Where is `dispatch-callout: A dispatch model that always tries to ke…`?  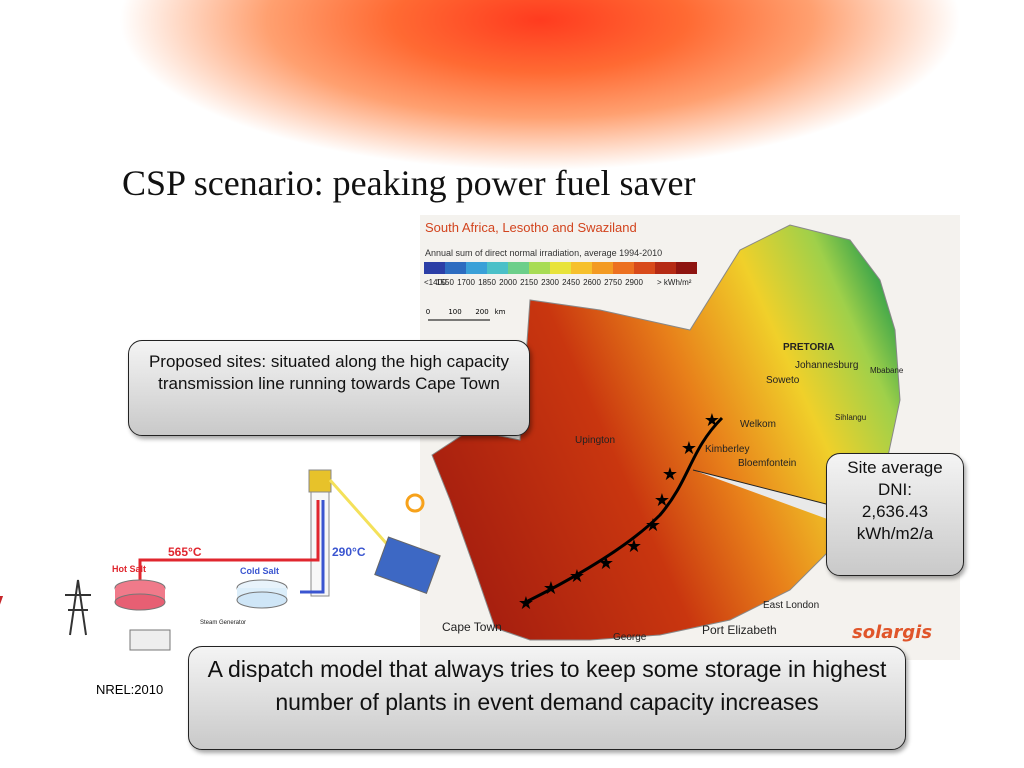 dispatch-callout: A dispatch model that always tries to ke… is located at coordinates (547, 698).